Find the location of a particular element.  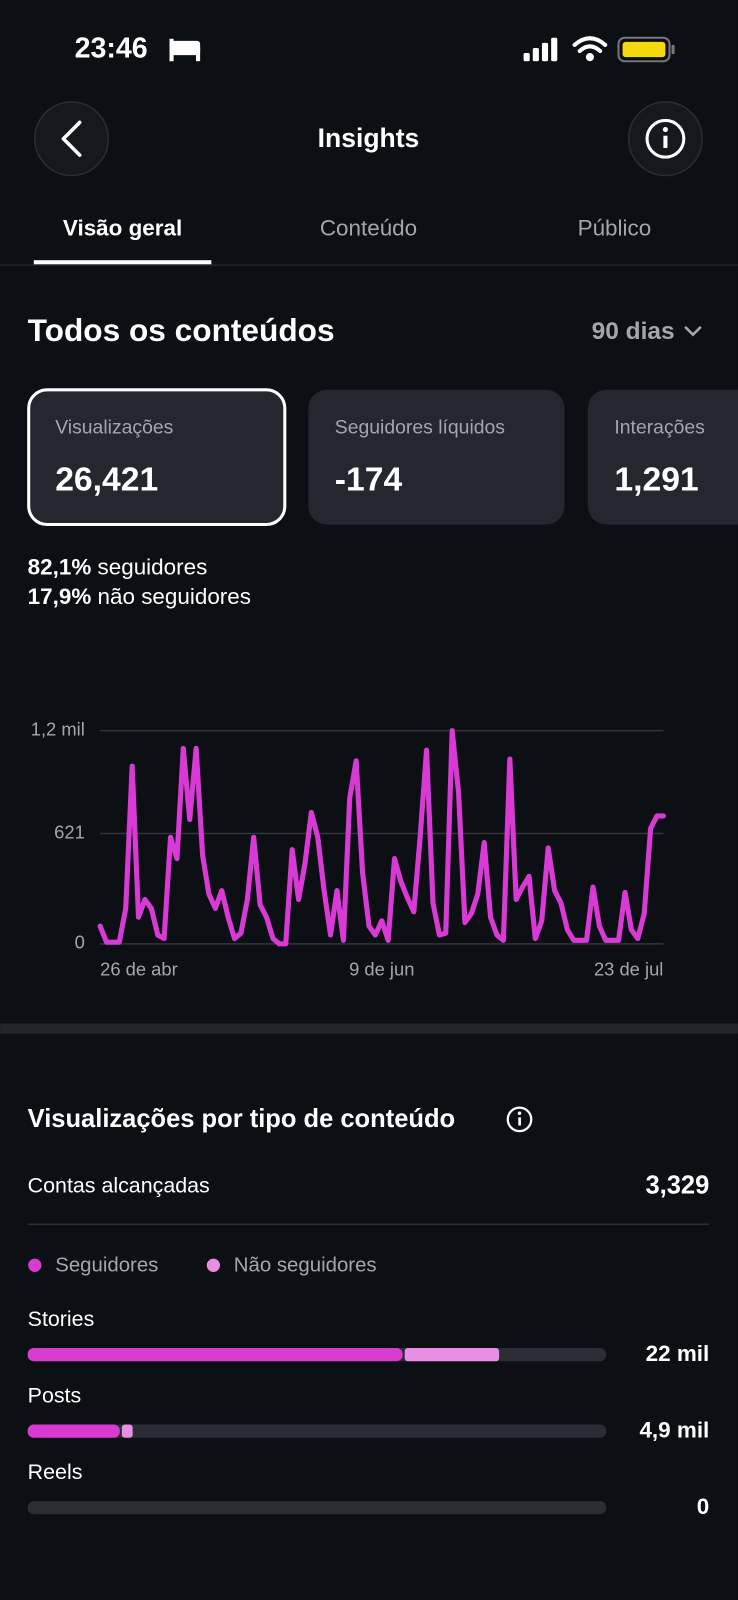

share: 17,9% is located at coordinates (60, 596).